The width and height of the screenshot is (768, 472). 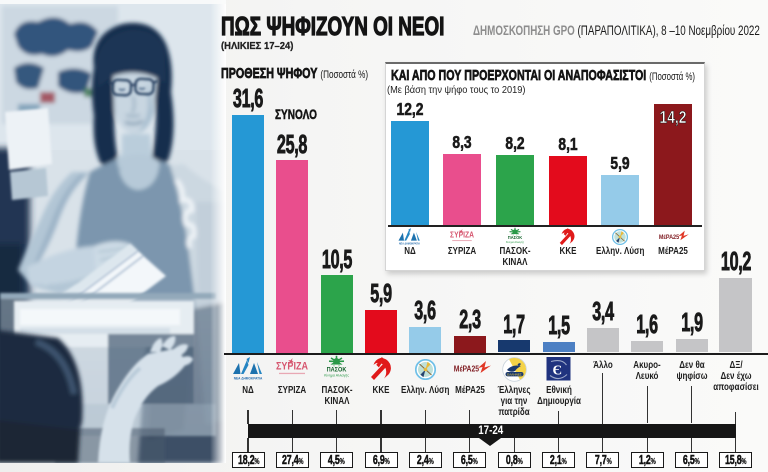 I want to click on svg-text: ΕΛΛΗΝΕΣ, so click(x=514, y=374).